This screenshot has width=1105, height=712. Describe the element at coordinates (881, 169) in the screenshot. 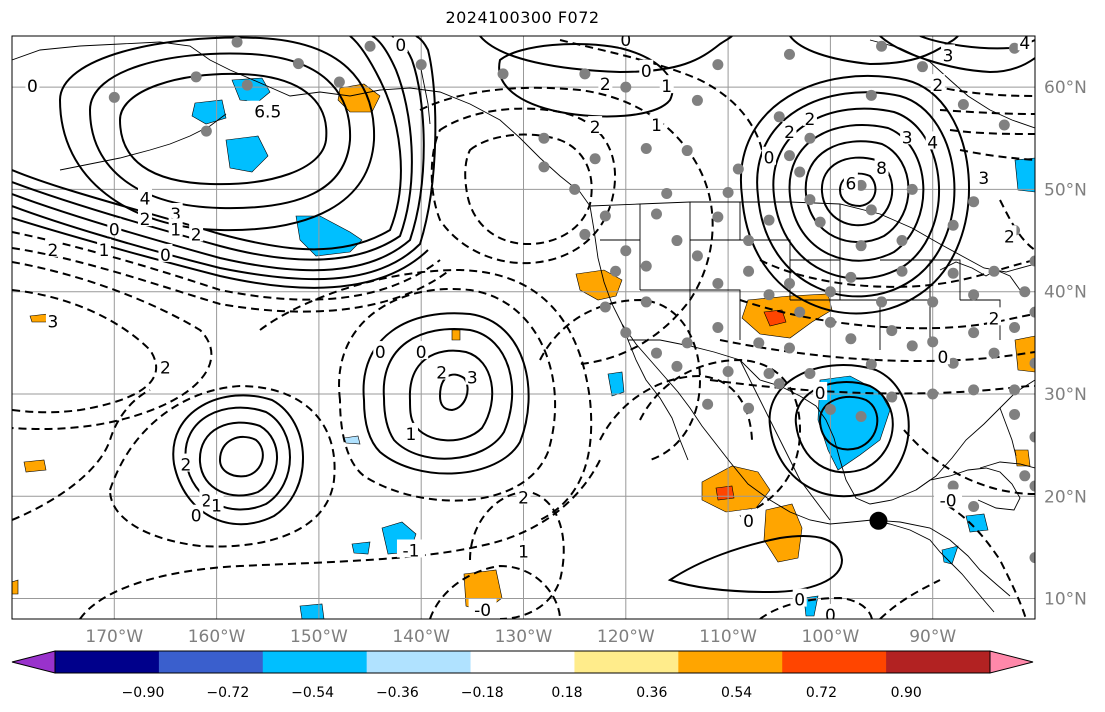

I see `contour-label: 8` at that location.